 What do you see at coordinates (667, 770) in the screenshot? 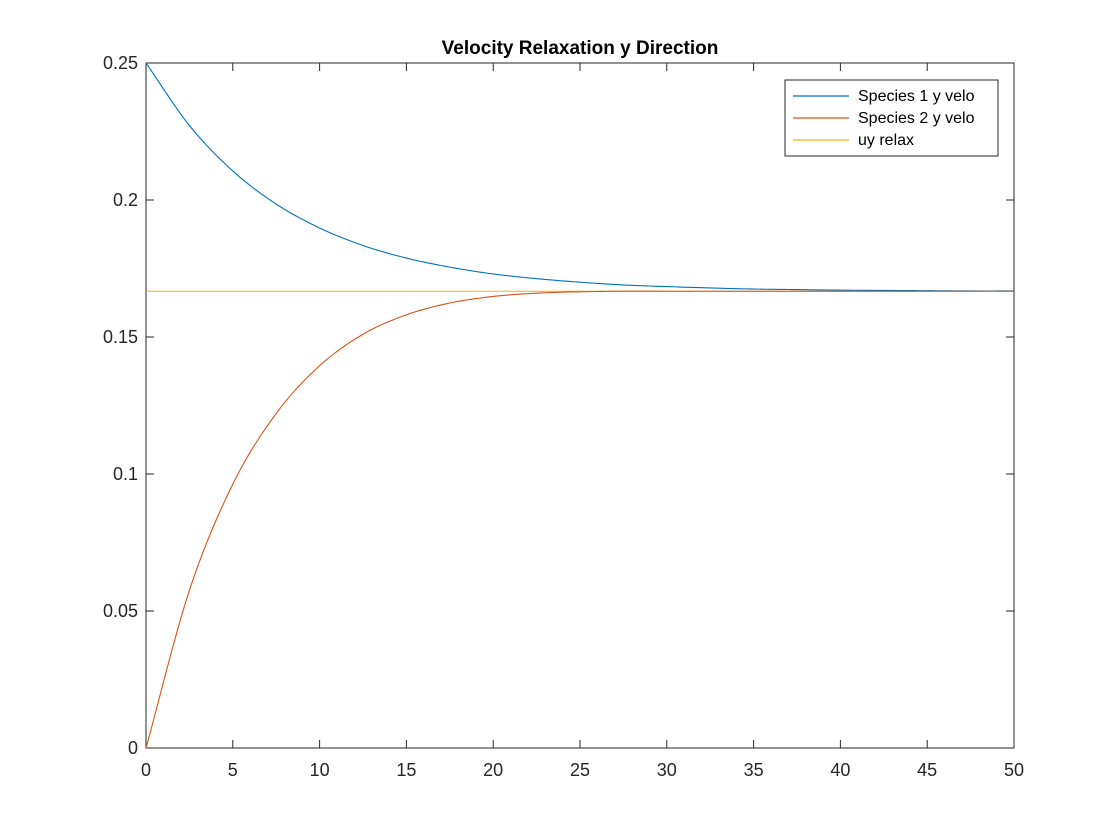
I see `x-tick-label: 30` at bounding box center [667, 770].